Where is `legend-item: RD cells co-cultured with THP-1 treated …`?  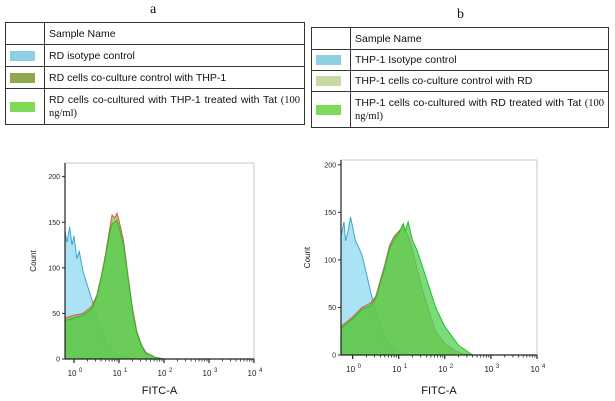
legend-item: RD cells co-cultured with THP-1 treated … is located at coordinates (174, 106).